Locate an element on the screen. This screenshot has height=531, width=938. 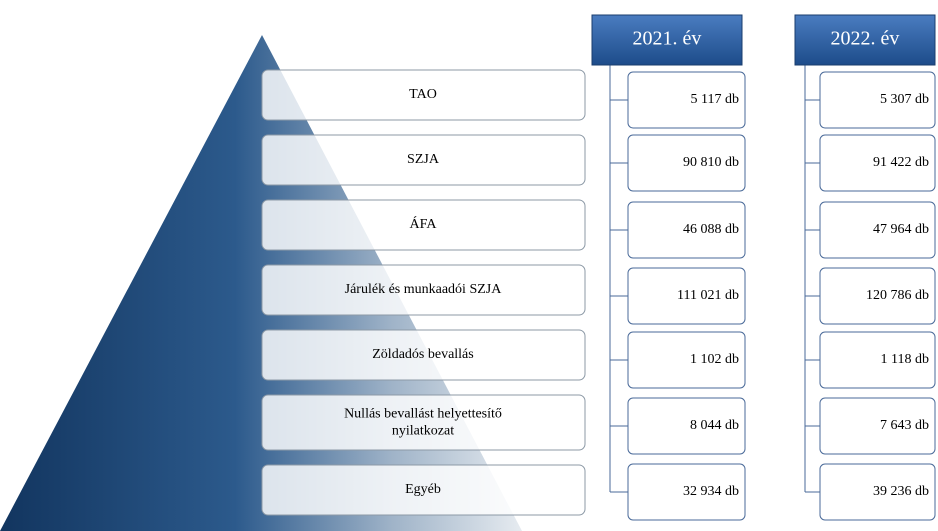
value-label: 7 643 db is located at coordinates (904, 425).